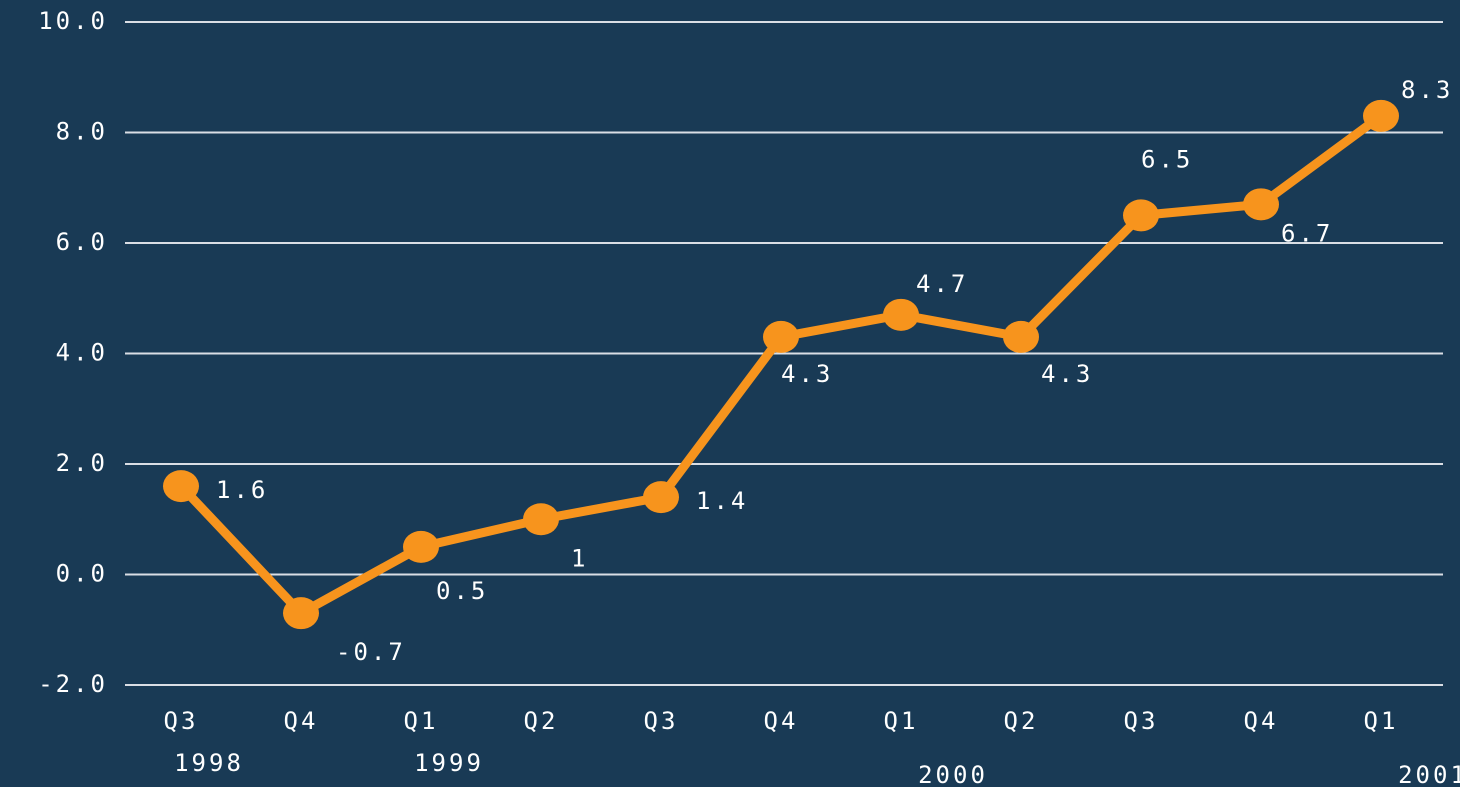 This screenshot has height=787, width=1460. Describe the element at coordinates (82, 574) in the screenshot. I see `y-tick-label: 0.0` at that location.